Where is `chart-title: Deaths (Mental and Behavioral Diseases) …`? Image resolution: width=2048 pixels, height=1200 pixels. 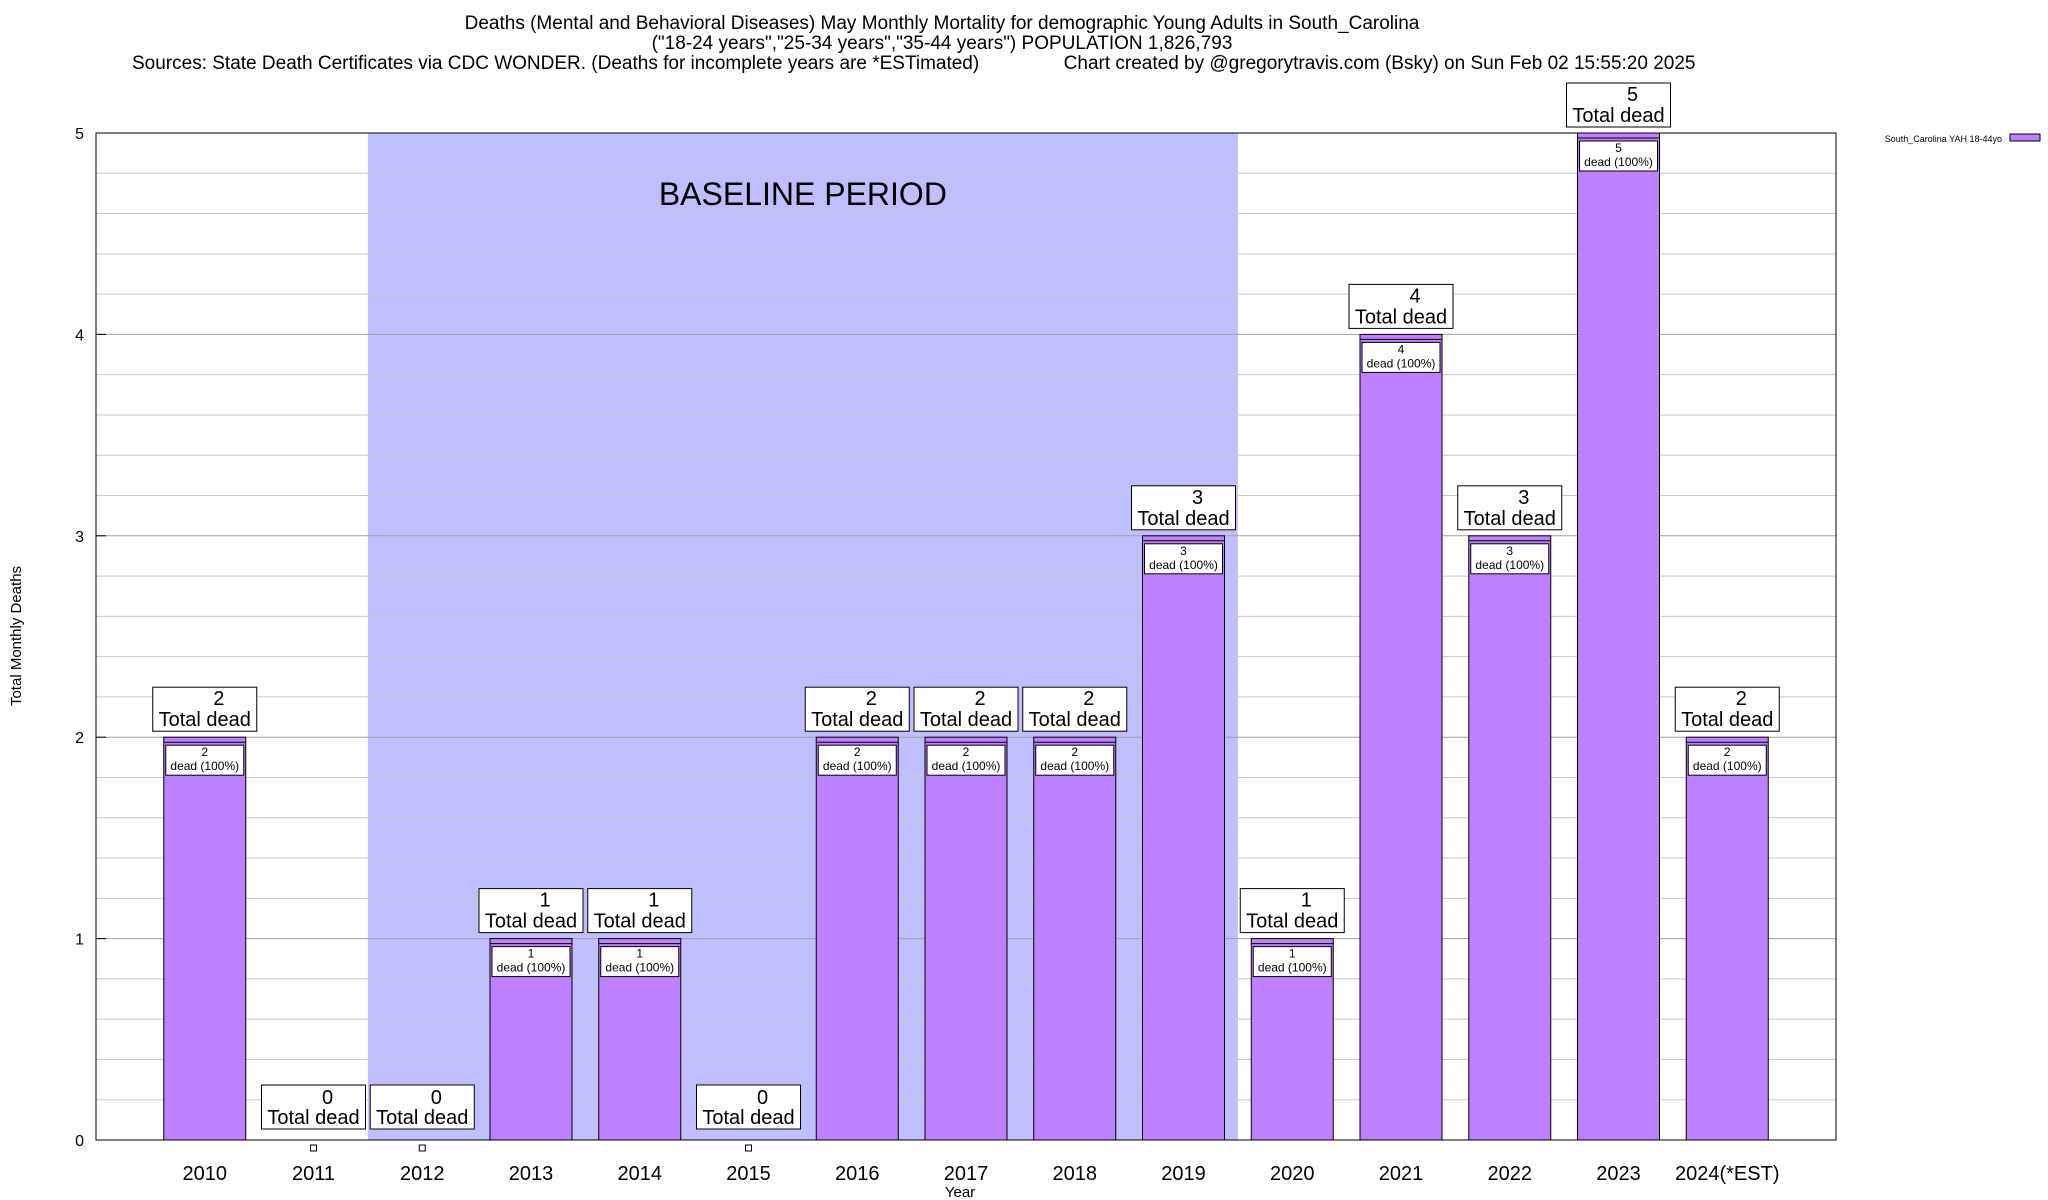 chart-title: Deaths (Mental and Behavioral Diseases) … is located at coordinates (942, 23).